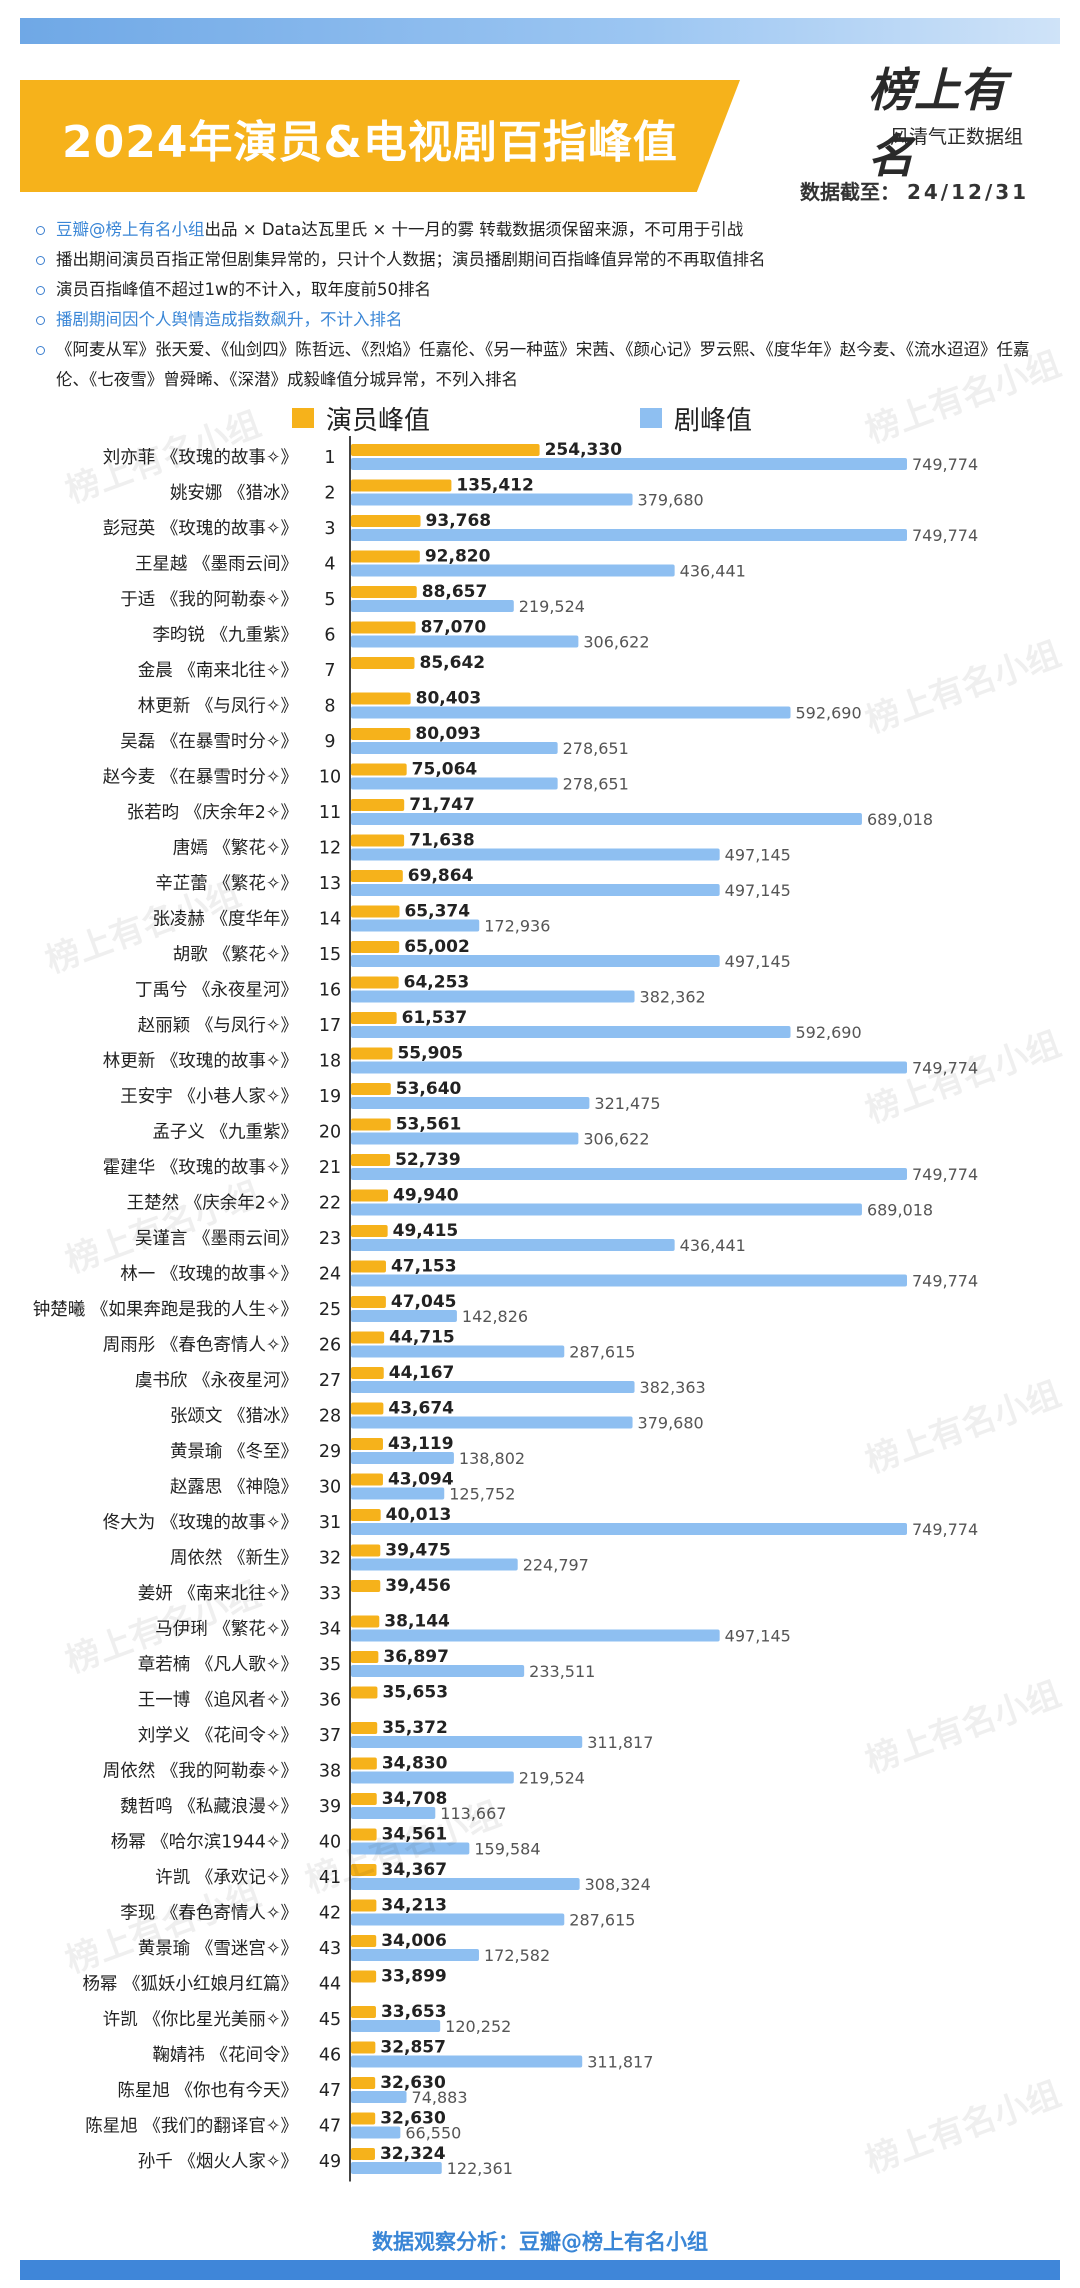 The height and width of the screenshot is (2288, 1080). What do you see at coordinates (458, 557) in the screenshot?
I see `actor-value-label: 92,820` at bounding box center [458, 557].